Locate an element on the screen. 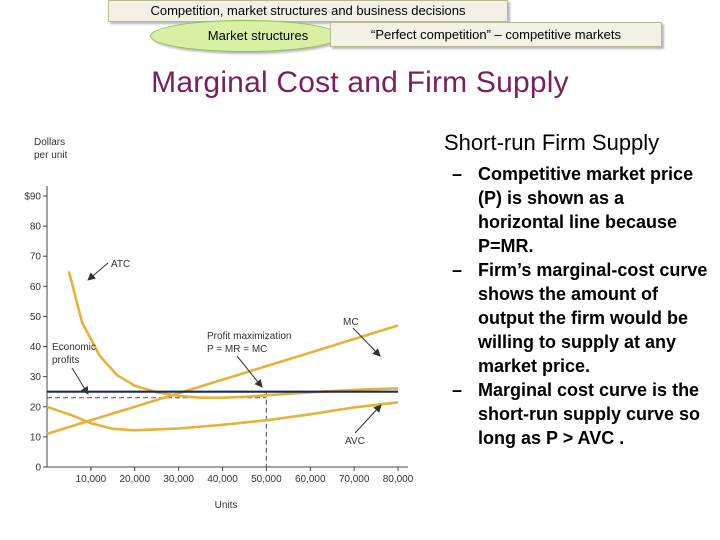 The height and width of the screenshot is (540, 720). x-tick-label: 60,000 is located at coordinates (310, 479).